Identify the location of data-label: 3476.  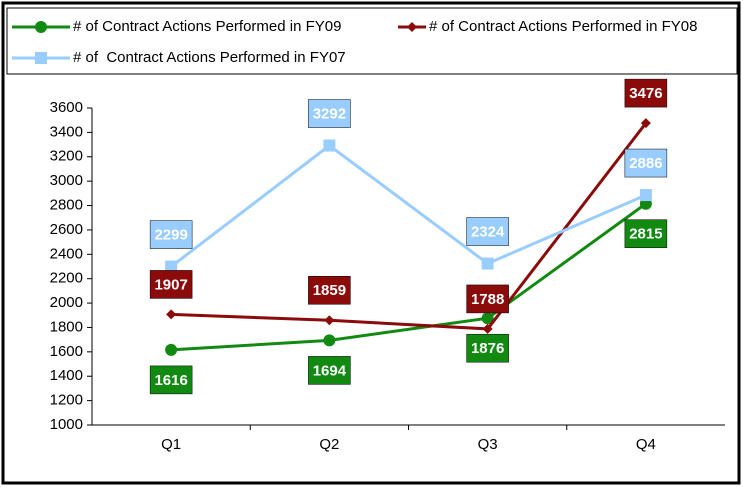
(645, 93).